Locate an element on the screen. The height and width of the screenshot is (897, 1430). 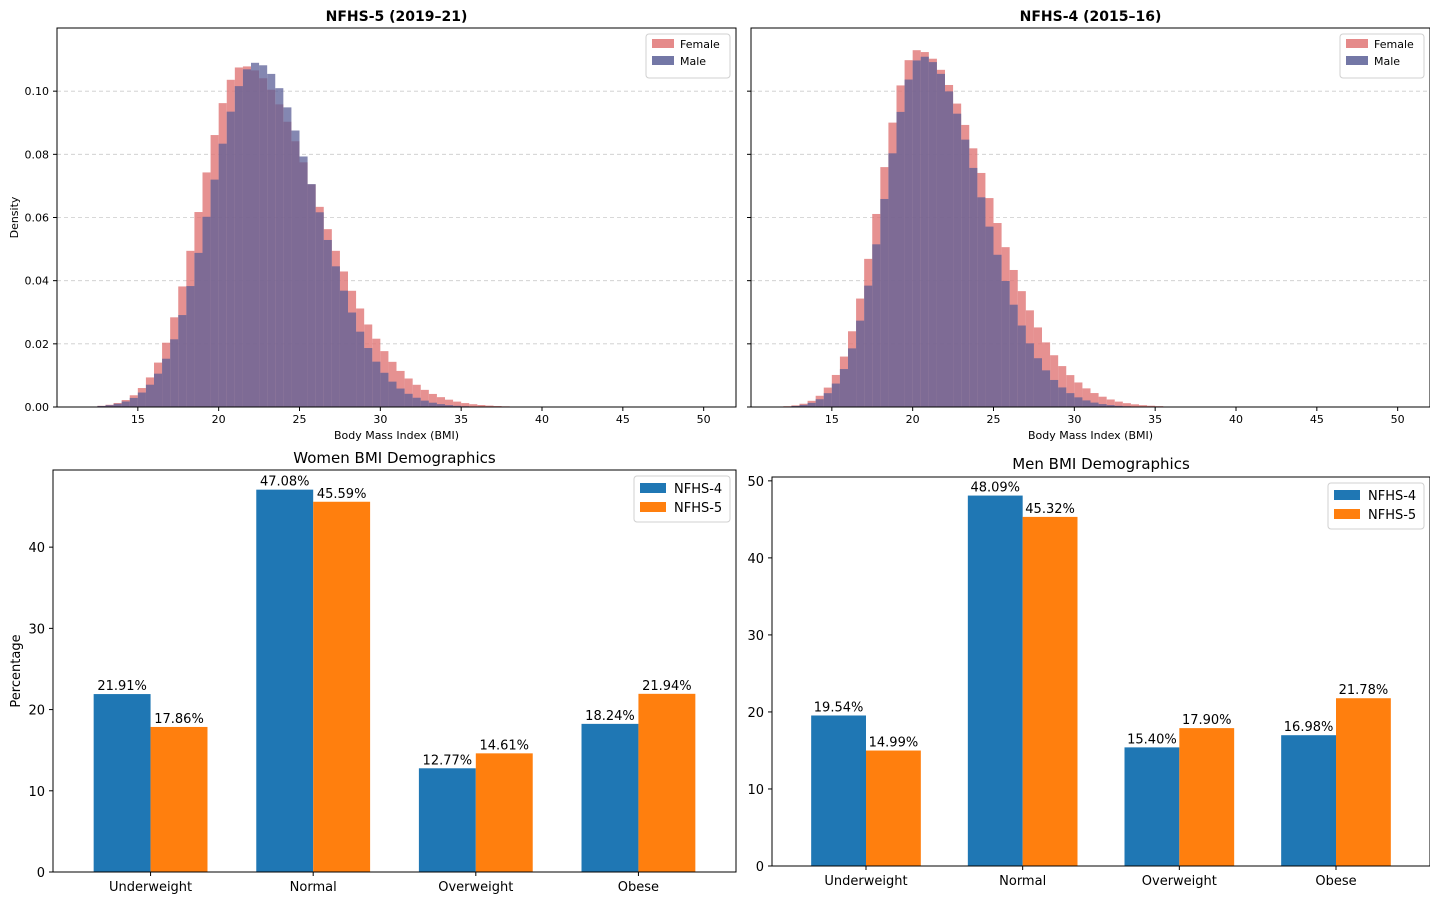
x-tick-label: Underweight is located at coordinates (150, 887).